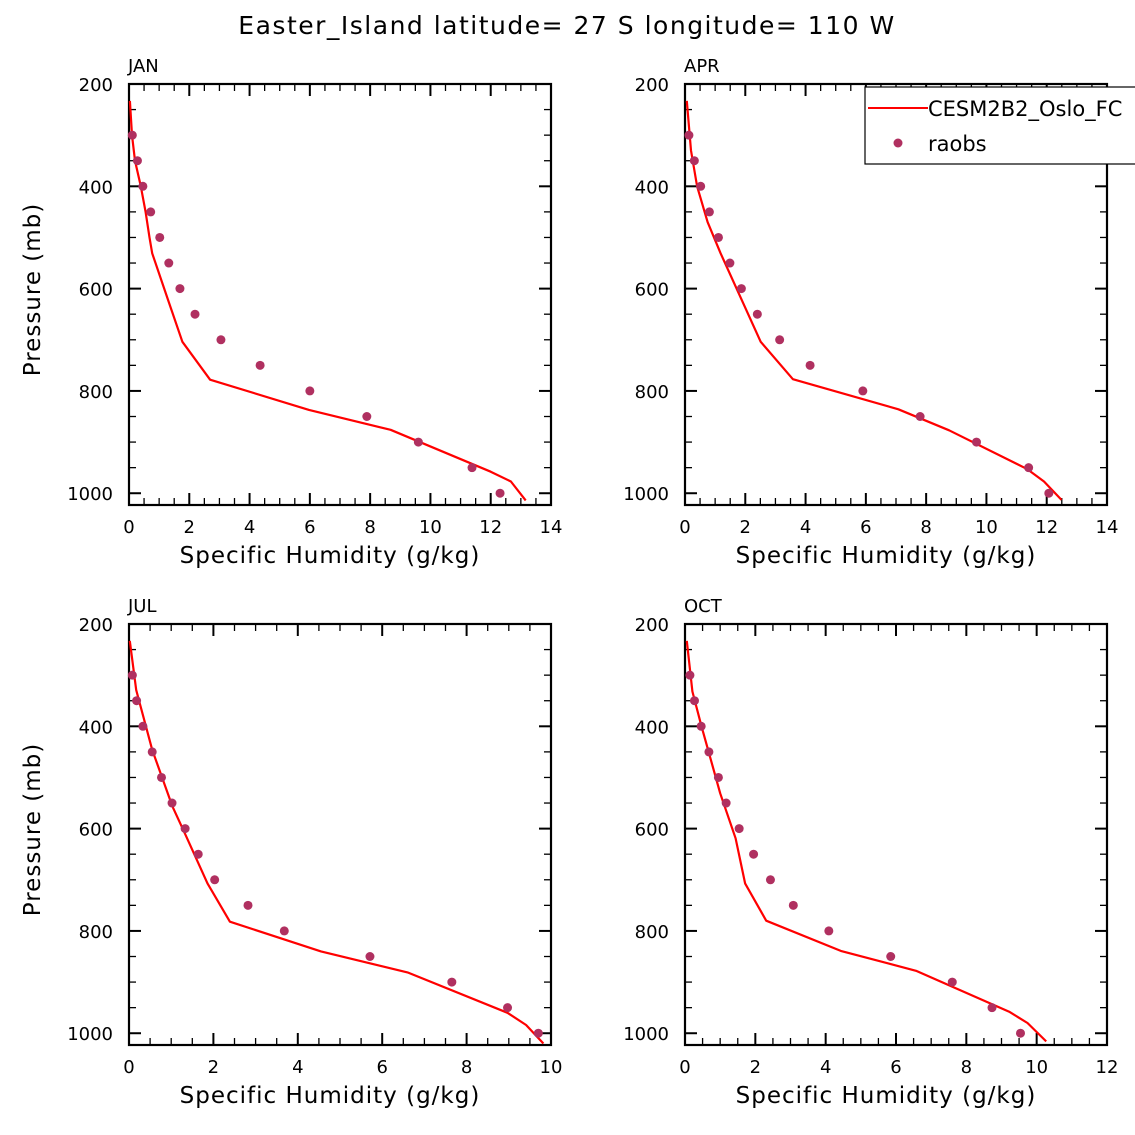  I want to click on panel-title: OCT, so click(703, 606).